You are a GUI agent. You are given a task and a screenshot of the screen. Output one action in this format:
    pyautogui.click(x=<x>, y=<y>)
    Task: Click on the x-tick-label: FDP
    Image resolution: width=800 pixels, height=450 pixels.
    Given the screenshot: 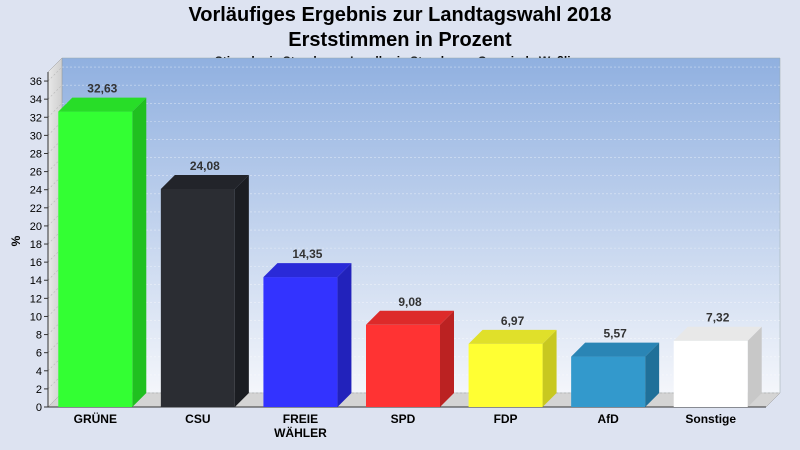 What is the action you would take?
    pyautogui.click(x=506, y=419)
    